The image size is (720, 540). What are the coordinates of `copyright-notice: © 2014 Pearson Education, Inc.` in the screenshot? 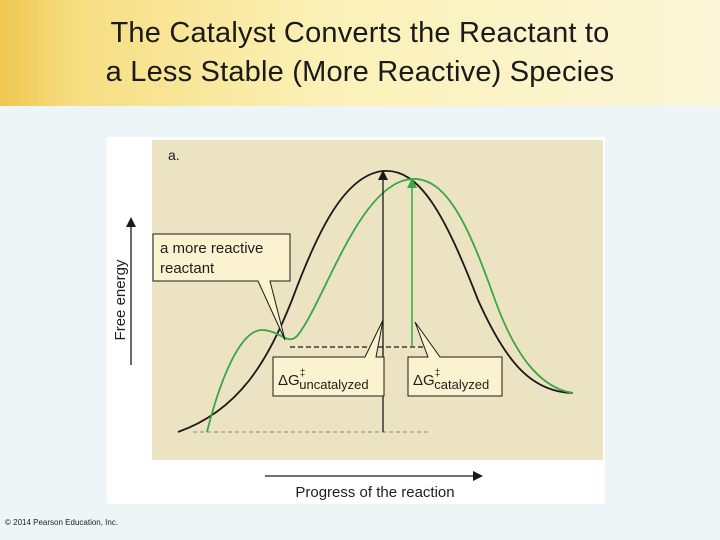 It's located at (62, 522).